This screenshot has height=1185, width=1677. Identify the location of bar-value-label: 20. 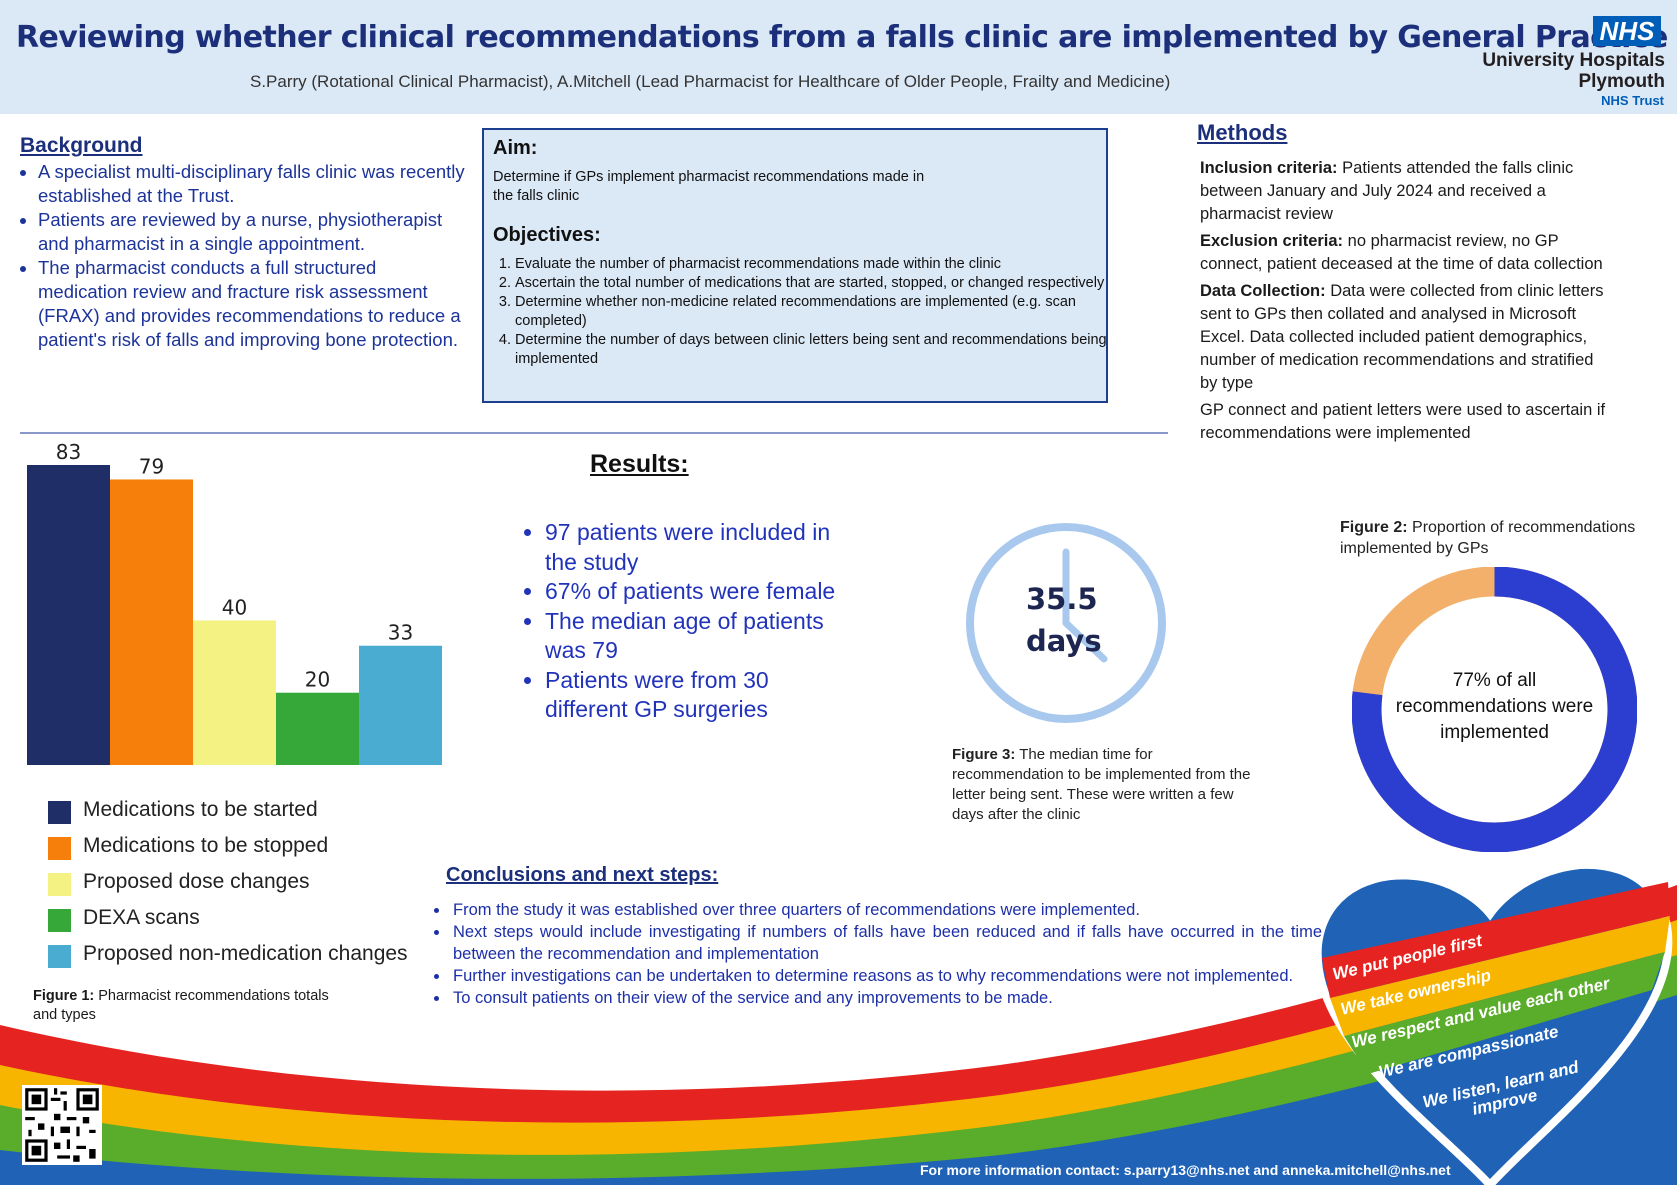
(317, 680).